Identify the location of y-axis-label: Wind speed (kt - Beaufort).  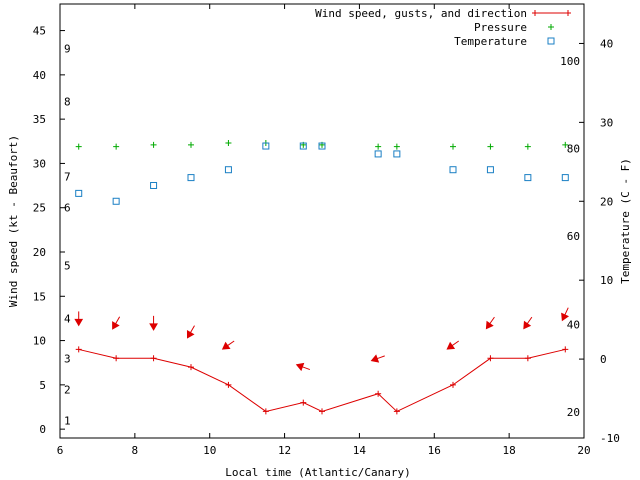
(13, 221).